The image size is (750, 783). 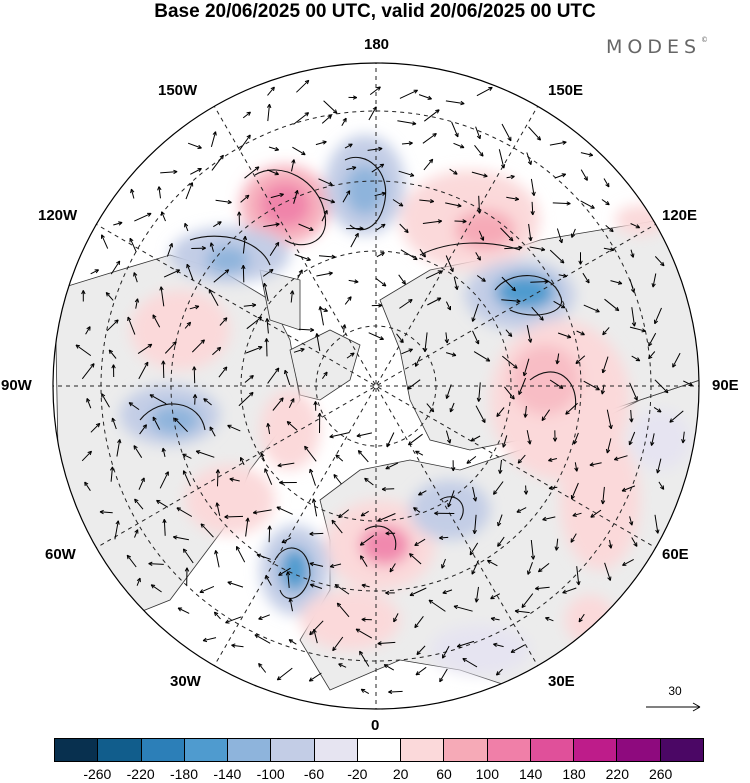 What do you see at coordinates (357, 774) in the screenshot?
I see `colorbar-tick-label: -20` at bounding box center [357, 774].